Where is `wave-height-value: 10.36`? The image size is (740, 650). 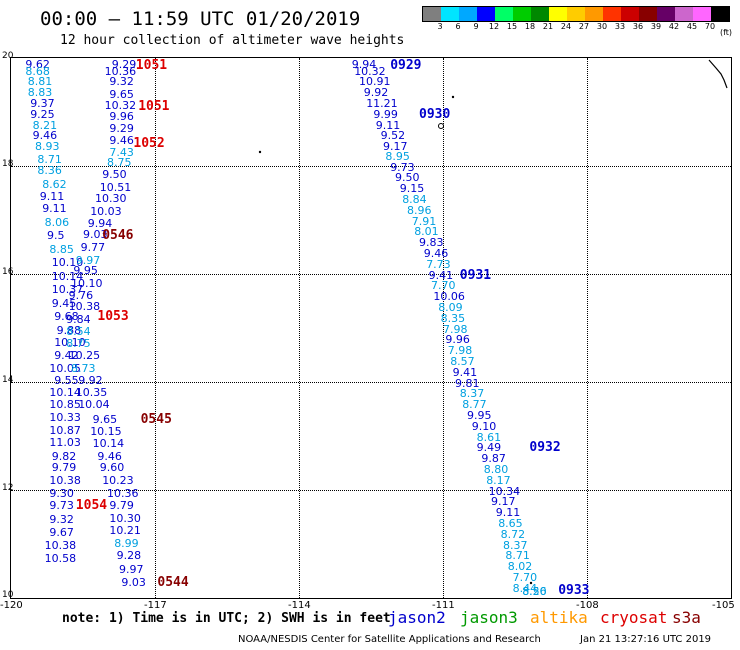 wave-height-value: 10.36 is located at coordinates (120, 71).